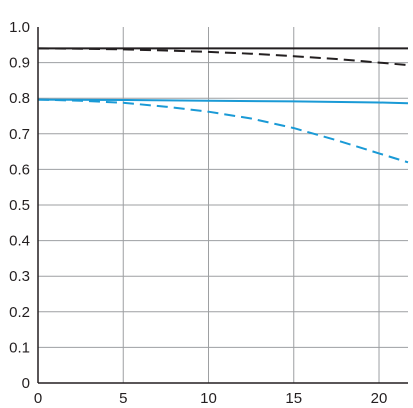  I want to click on x-tick-label: 10, so click(208, 398).